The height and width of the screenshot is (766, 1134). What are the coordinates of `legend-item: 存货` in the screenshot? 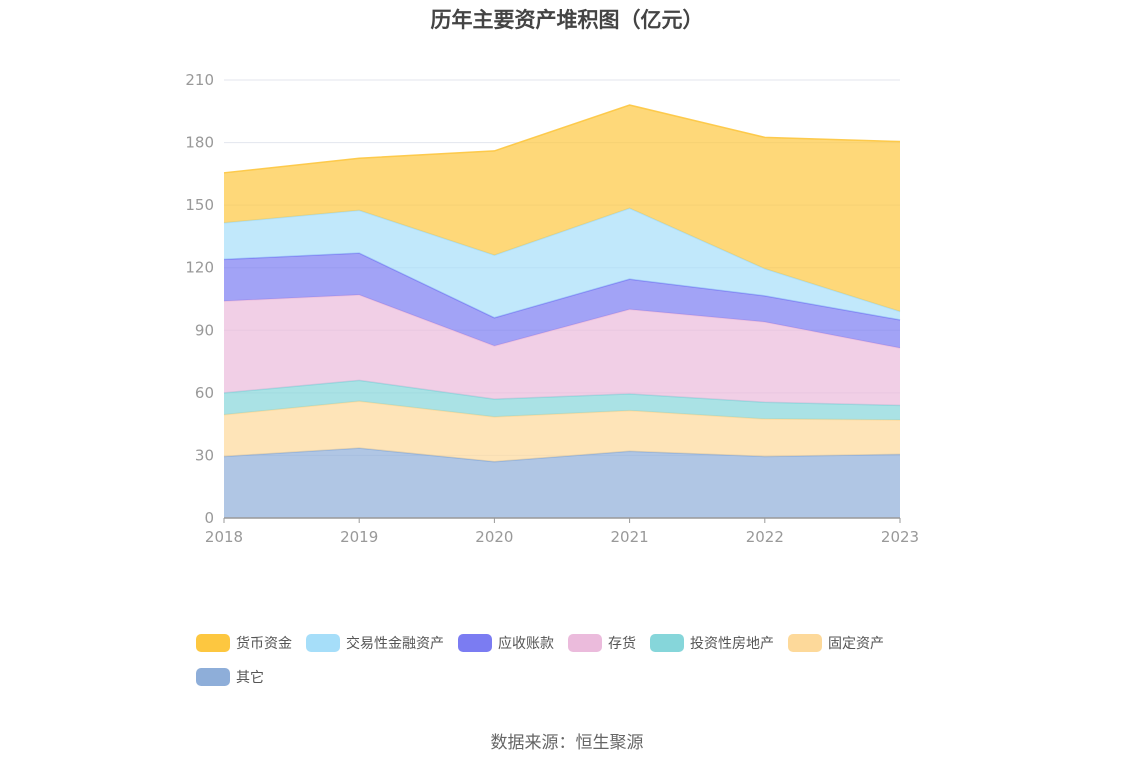 It's located at (602, 643).